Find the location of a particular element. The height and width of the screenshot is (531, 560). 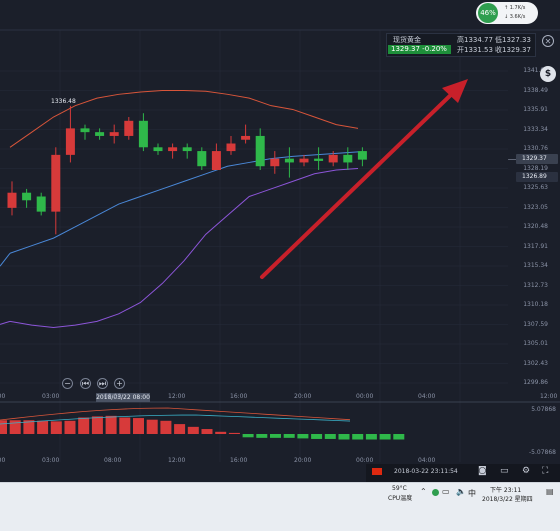

macd-dif-line is located at coordinates (175, 414).